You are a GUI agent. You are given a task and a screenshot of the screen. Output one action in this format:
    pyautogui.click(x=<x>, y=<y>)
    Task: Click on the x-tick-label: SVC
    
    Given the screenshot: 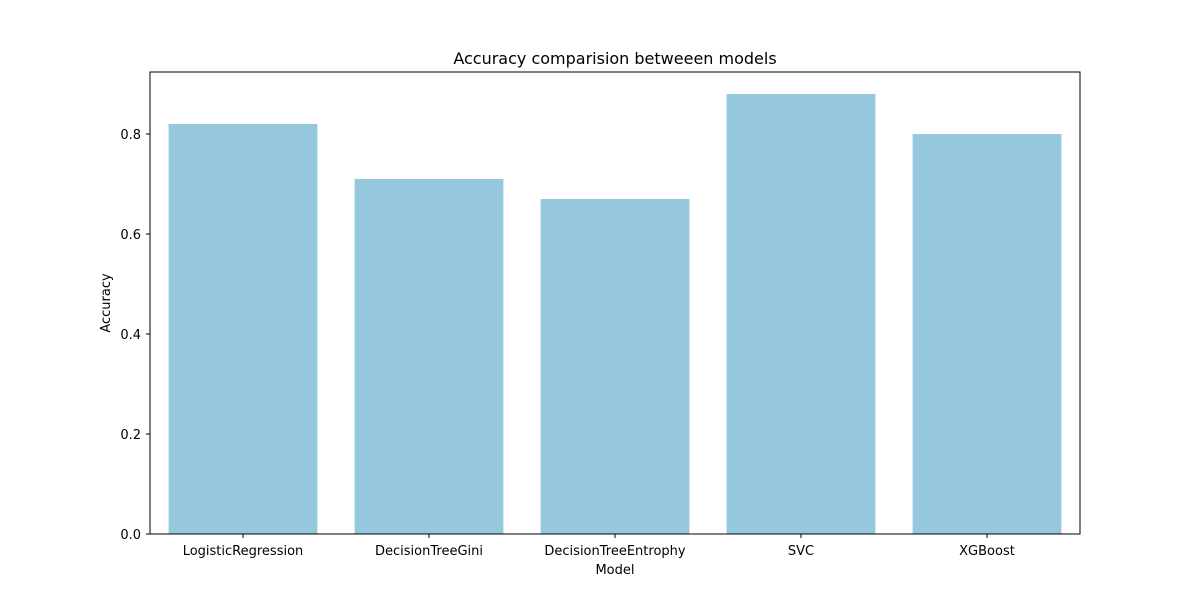 What is the action you would take?
    pyautogui.click(x=801, y=551)
    